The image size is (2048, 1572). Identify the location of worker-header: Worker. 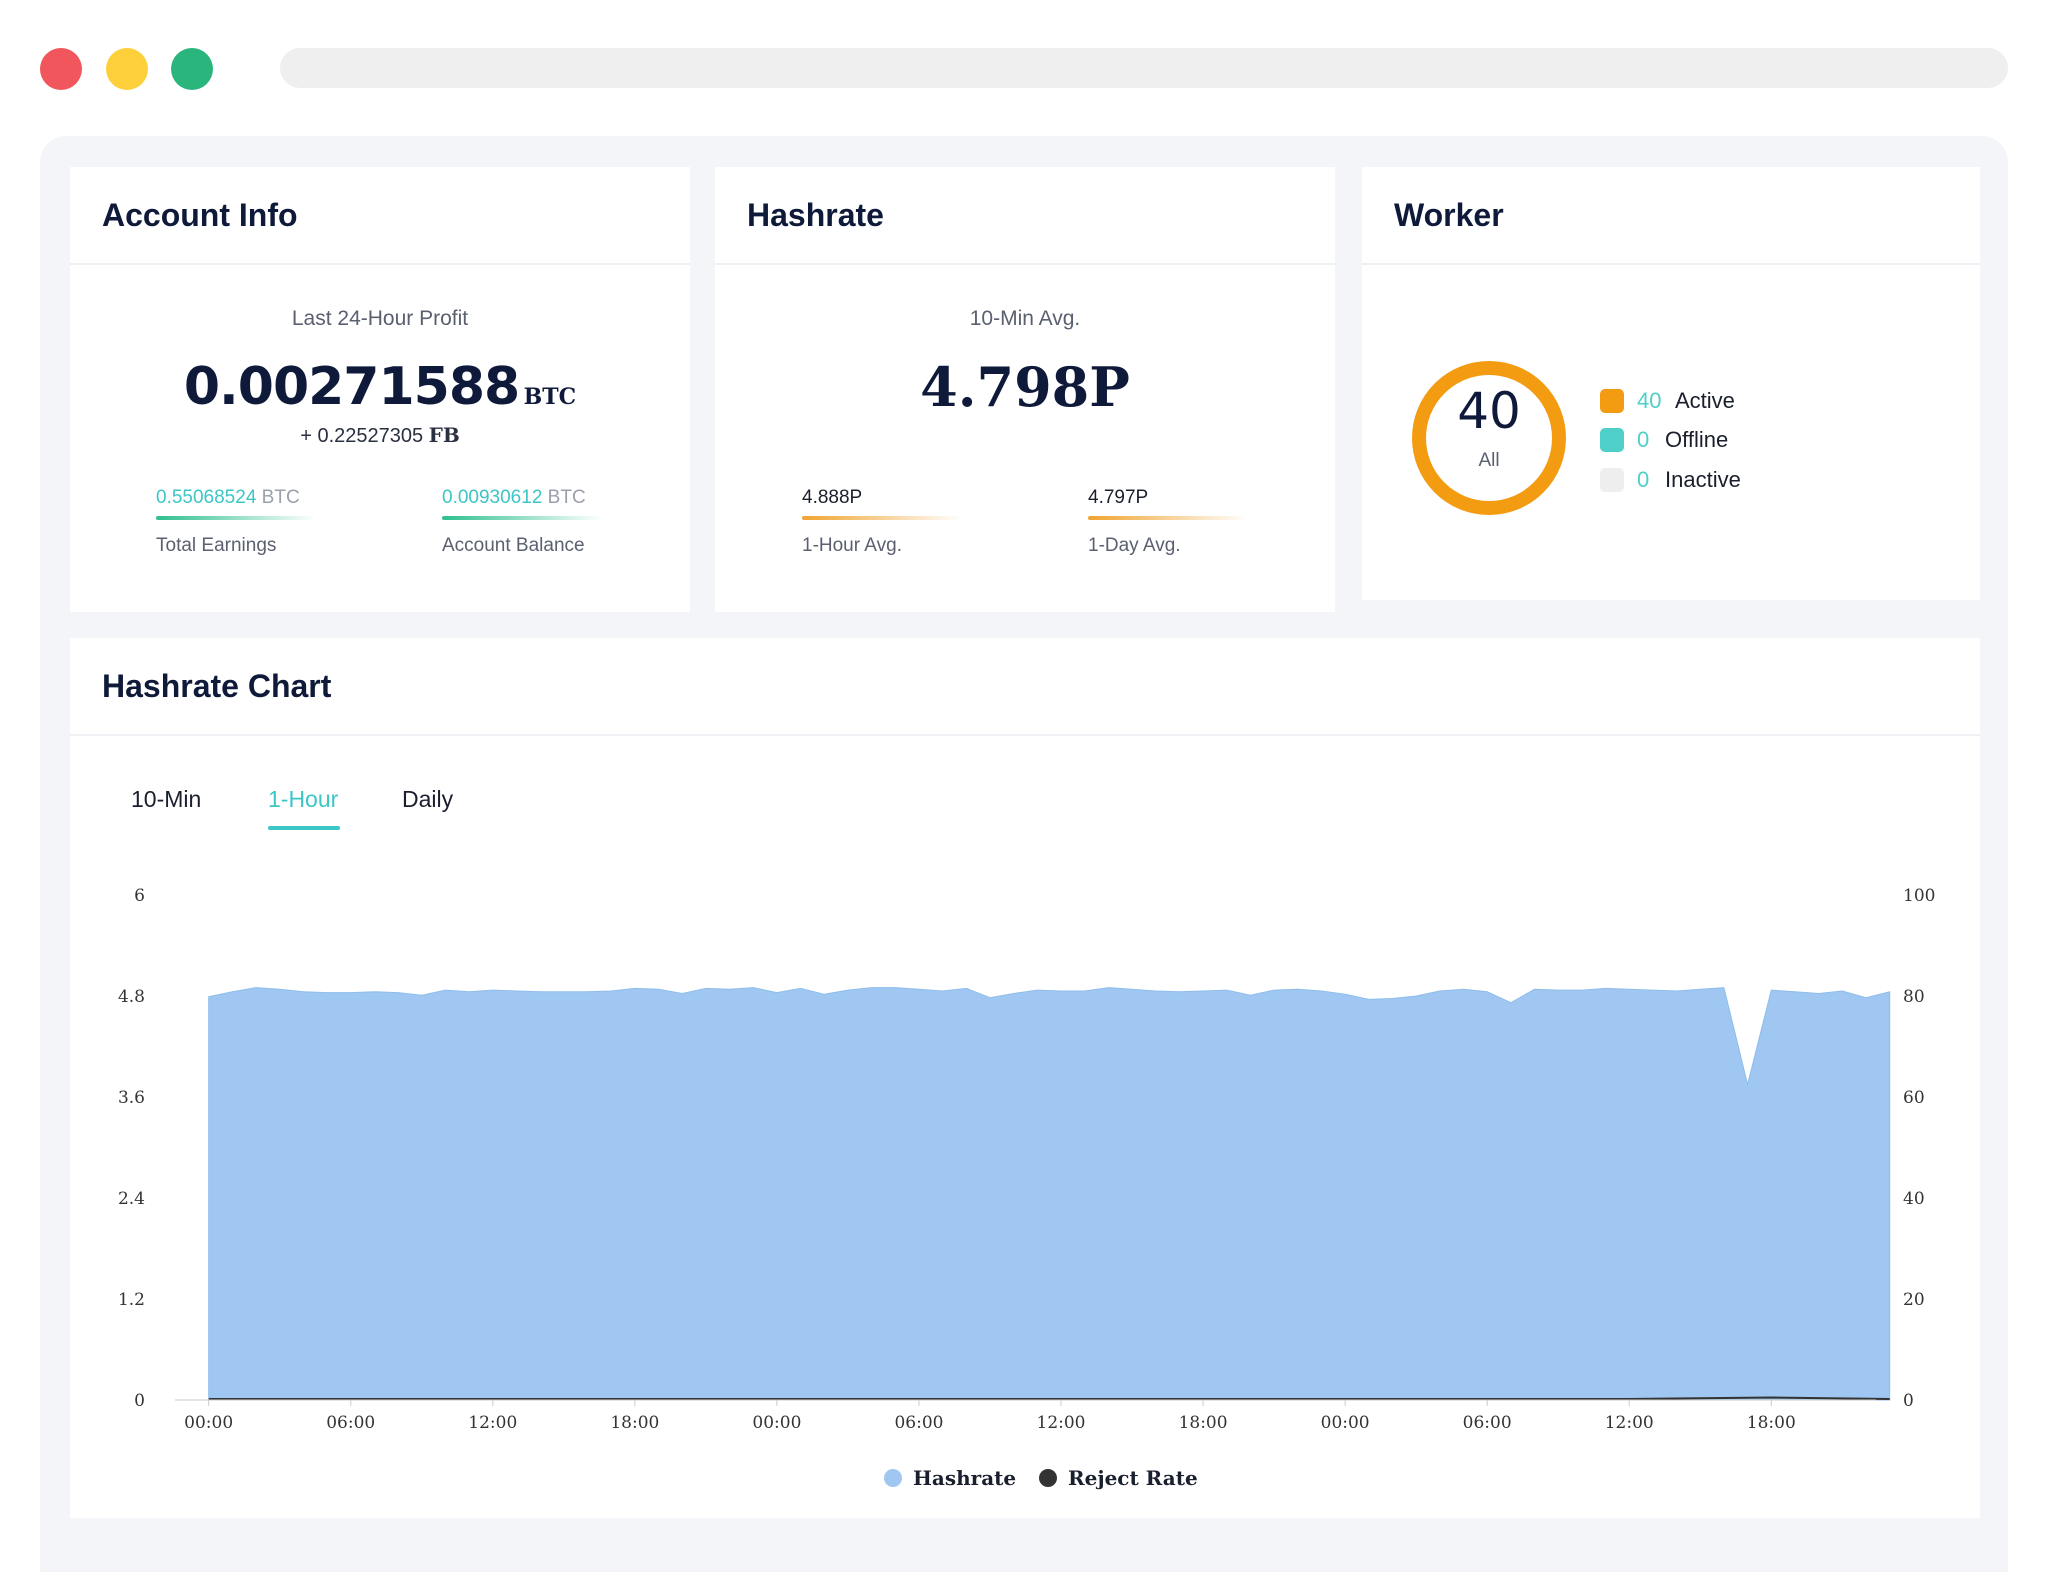
(1671, 216).